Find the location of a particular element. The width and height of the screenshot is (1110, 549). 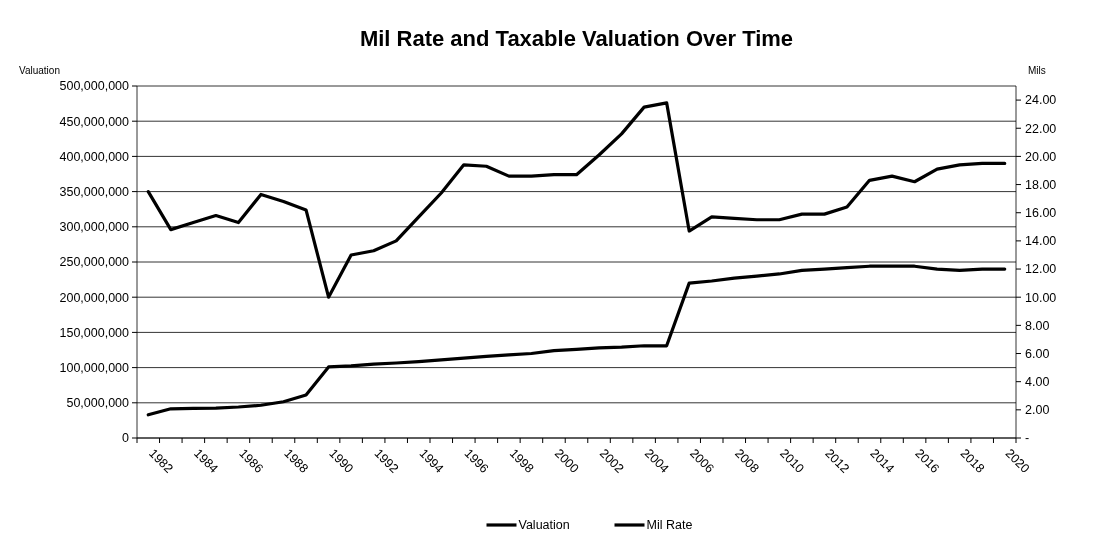

y-tick-label: 450,000,000 is located at coordinates (94, 121).